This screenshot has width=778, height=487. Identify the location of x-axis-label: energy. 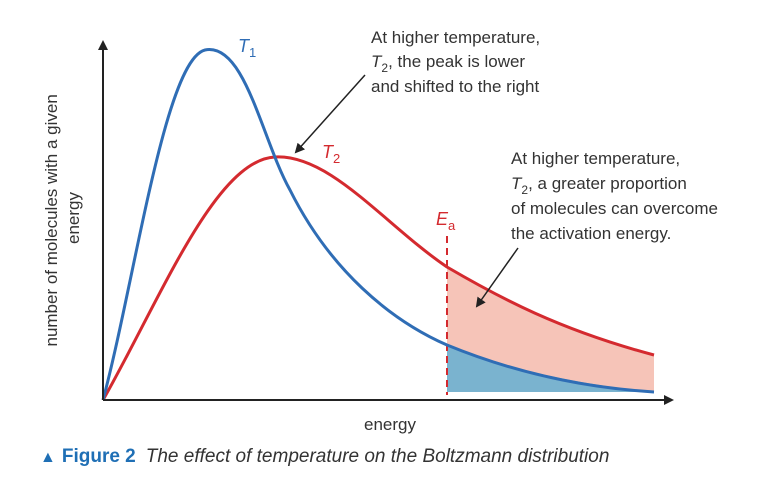
(390, 424).